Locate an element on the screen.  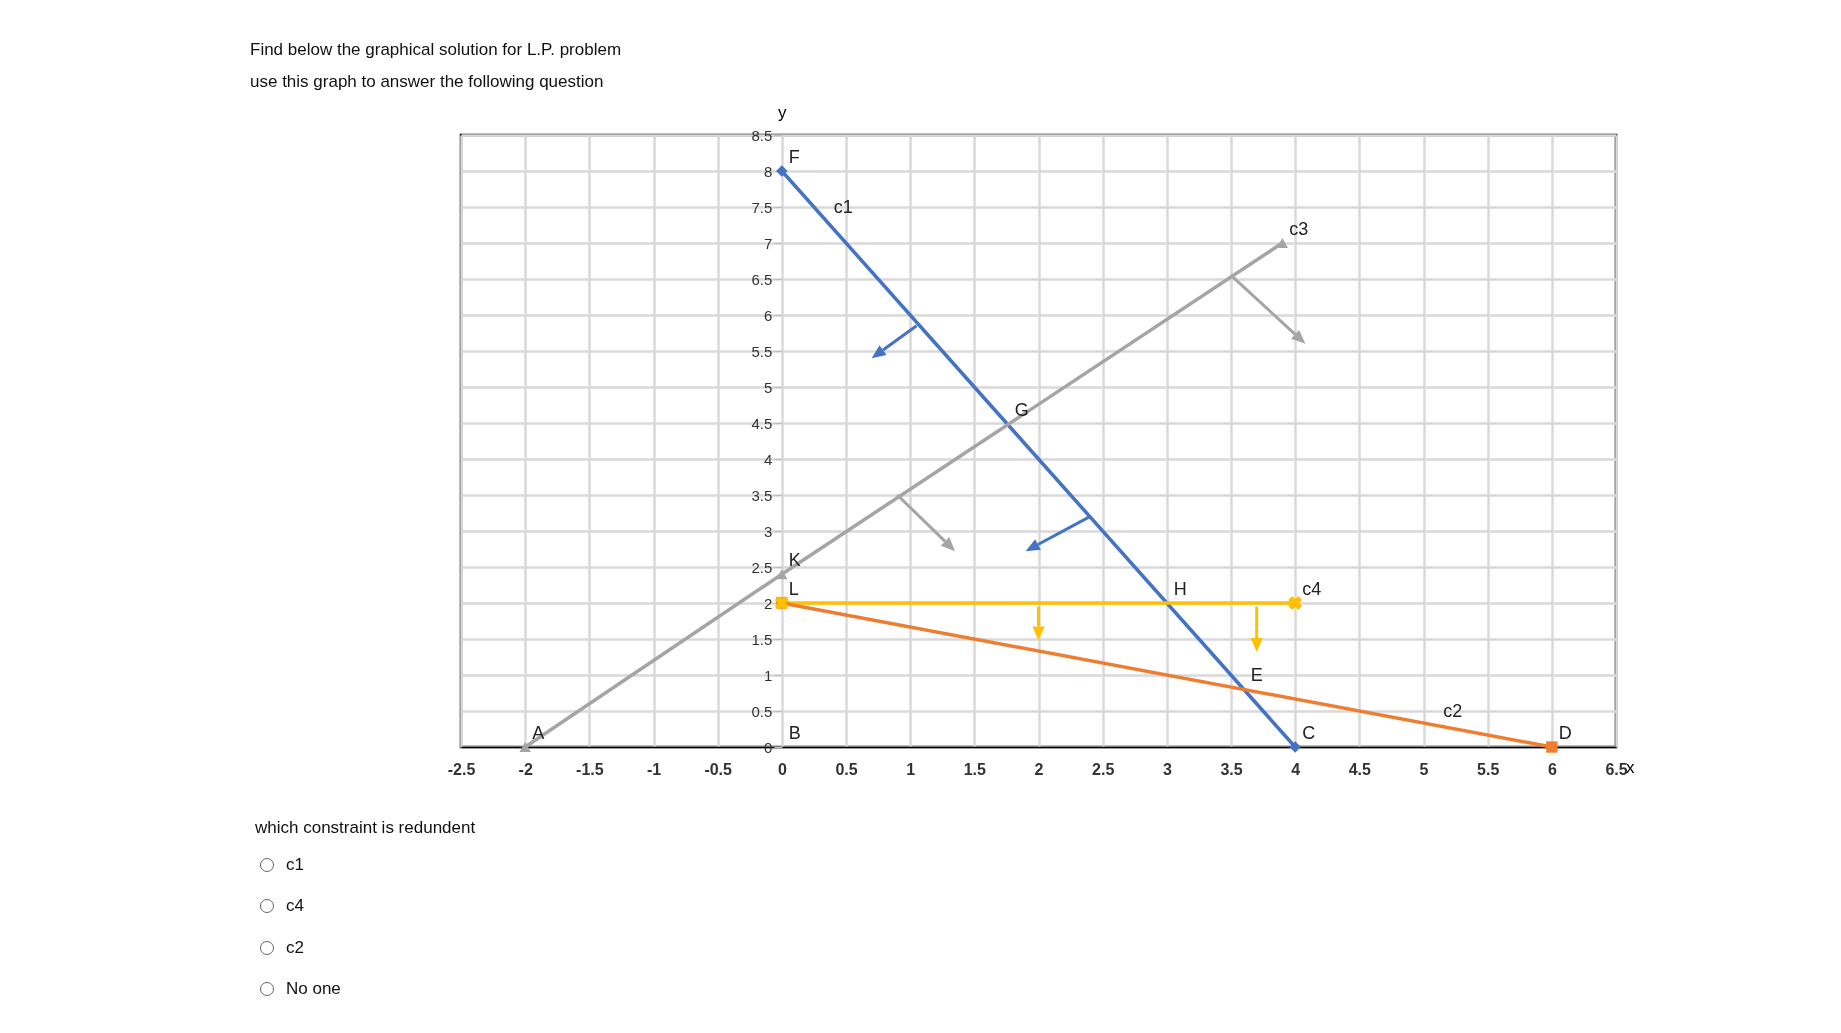
annotation: c3 is located at coordinates (1299, 229).